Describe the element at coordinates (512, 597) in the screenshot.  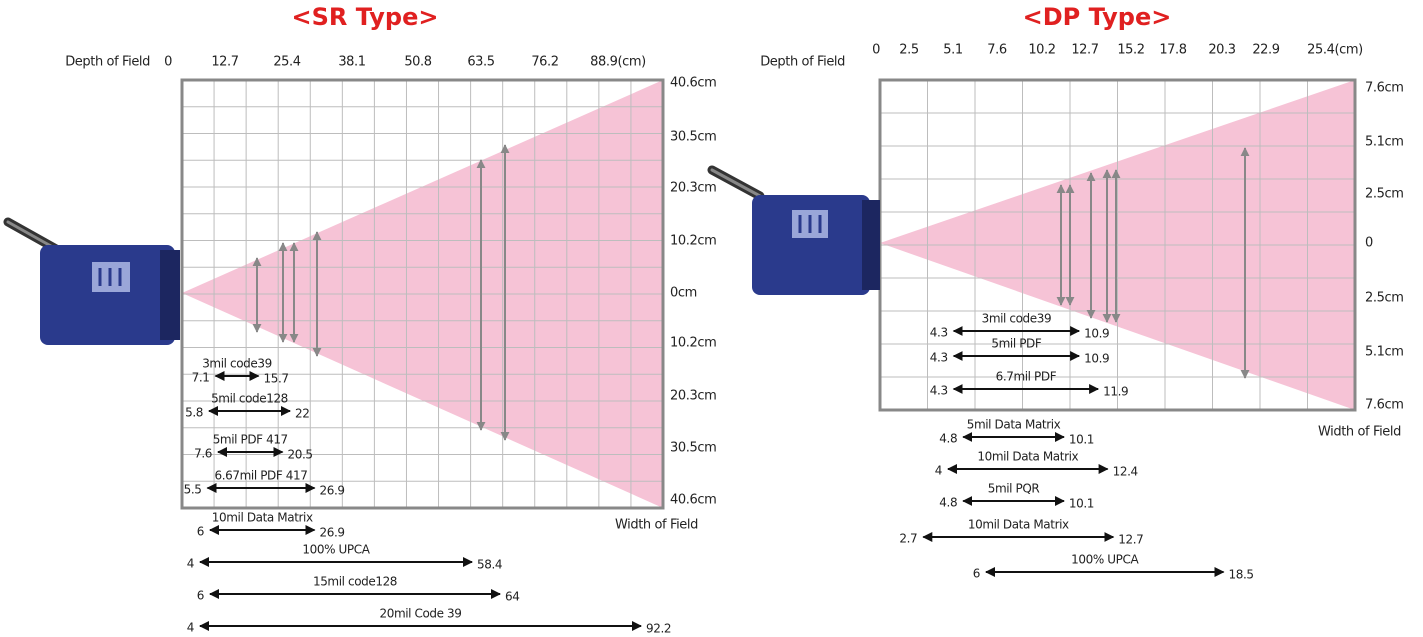
I see `range-max: 64` at that location.